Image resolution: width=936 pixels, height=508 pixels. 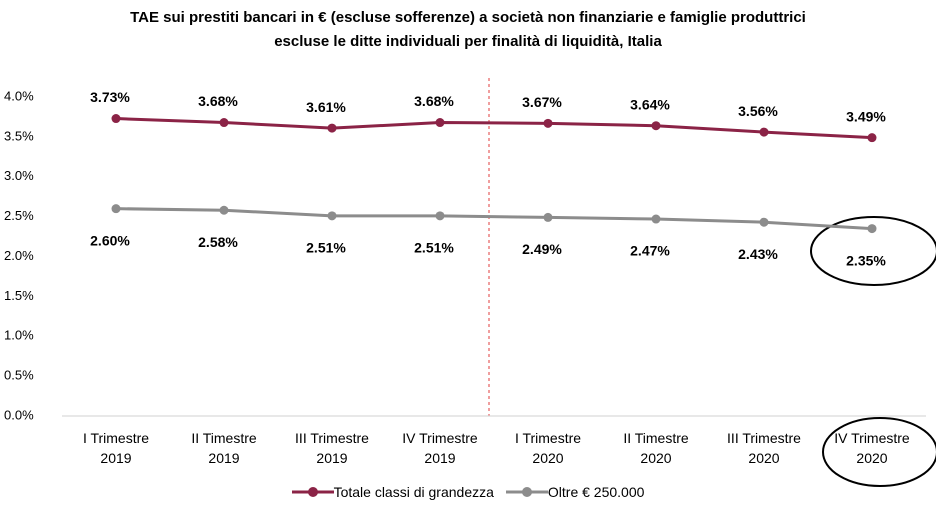 I want to click on y-tick-label: 0.5%, so click(x=19, y=375).